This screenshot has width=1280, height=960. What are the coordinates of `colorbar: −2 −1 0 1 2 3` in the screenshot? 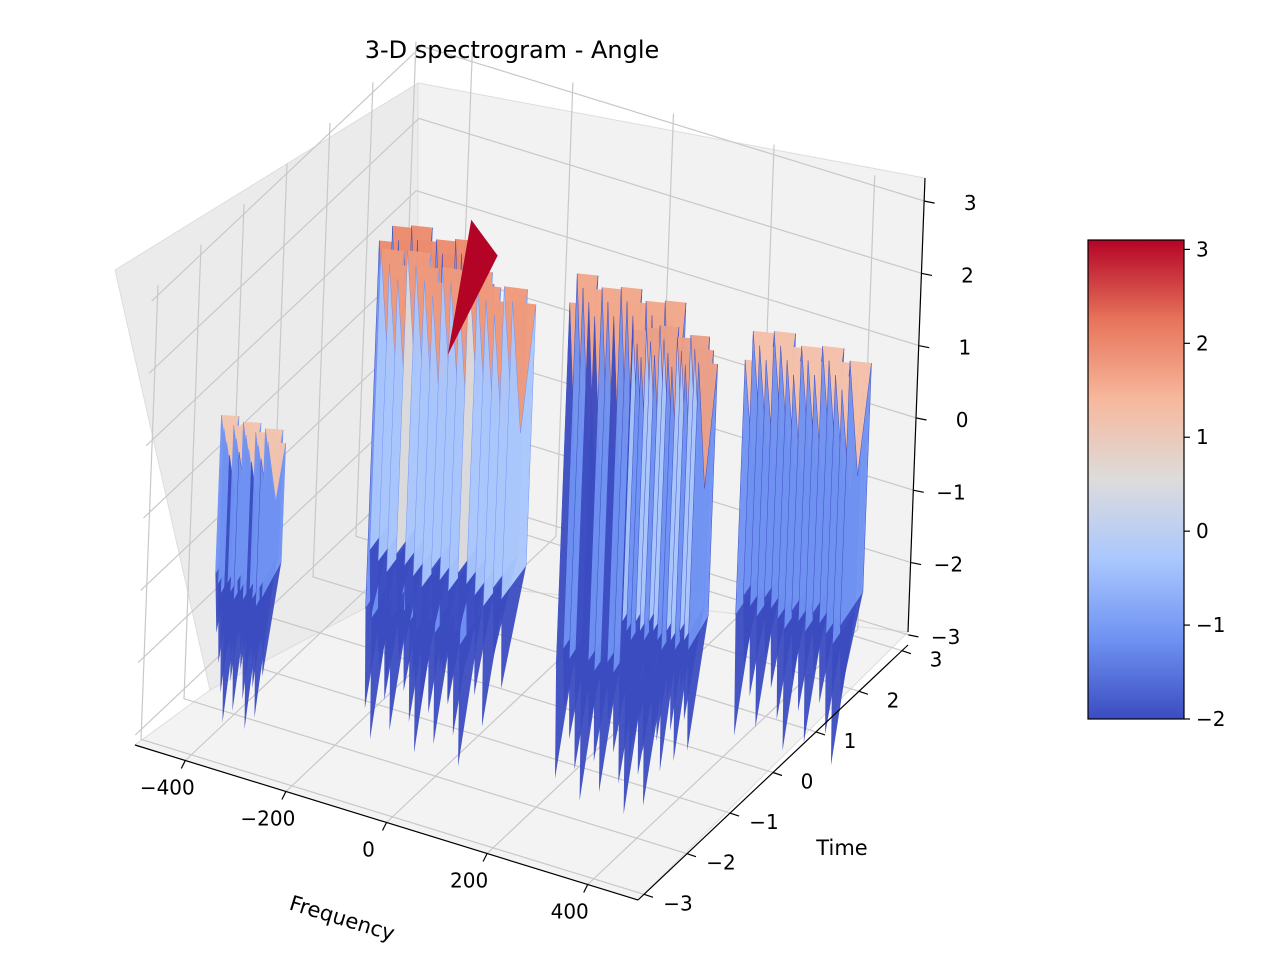 It's located at (1156, 484).